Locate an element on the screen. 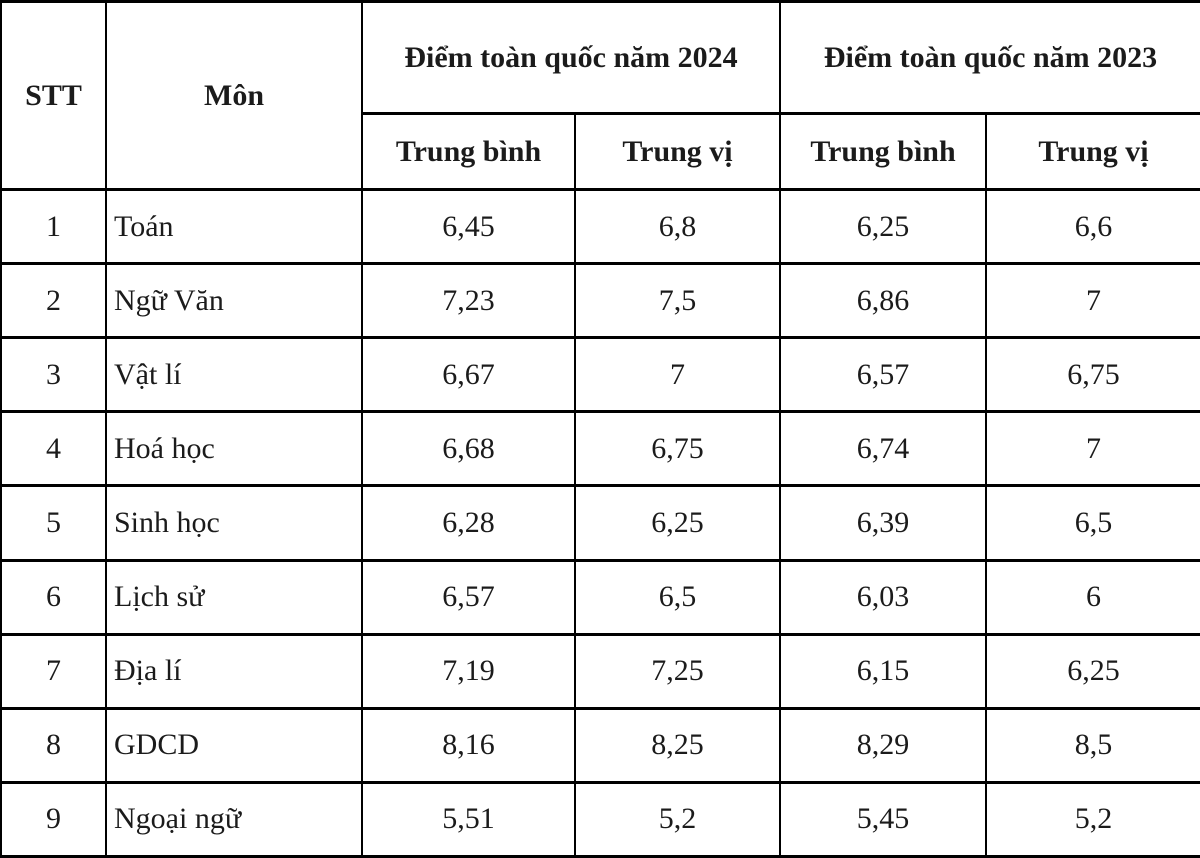 The height and width of the screenshot is (858, 1200). cell-mean-2024: 7,19 is located at coordinates (468, 671).